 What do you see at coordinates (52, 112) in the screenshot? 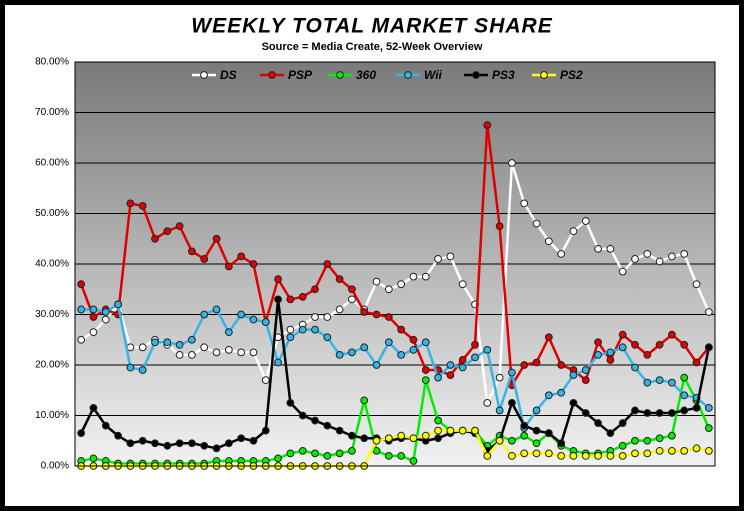
I see `y-tick-label: 70.00%` at bounding box center [52, 112].